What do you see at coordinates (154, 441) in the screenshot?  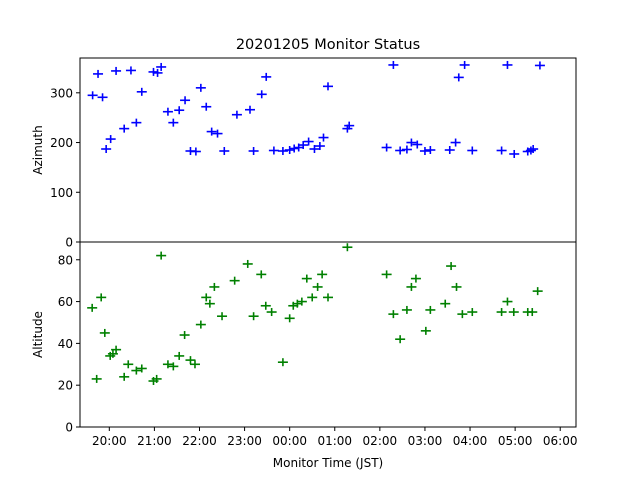 I see `x-tick-label: 21:00` at bounding box center [154, 441].